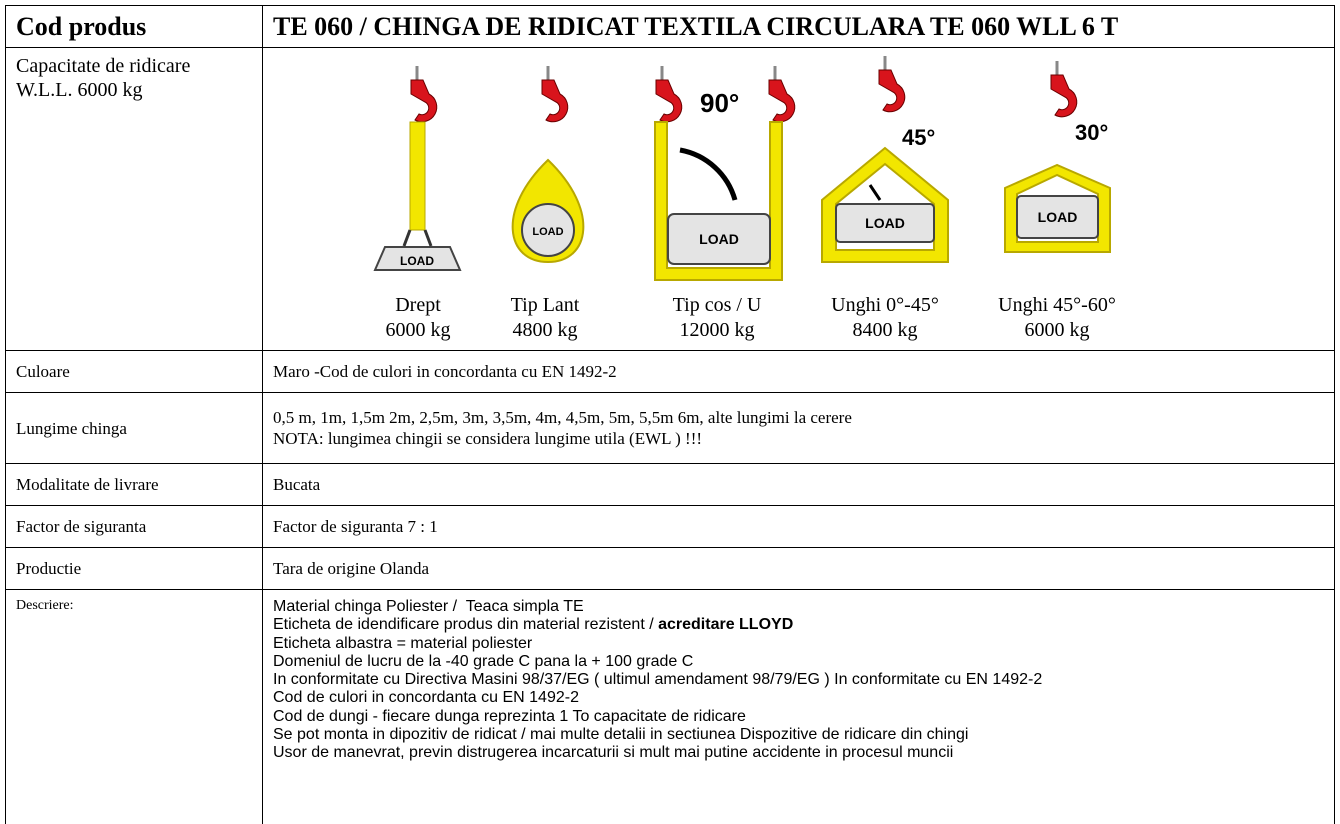 This screenshot has width=1340, height=824. I want to click on header-label: Cod produs, so click(134, 26).